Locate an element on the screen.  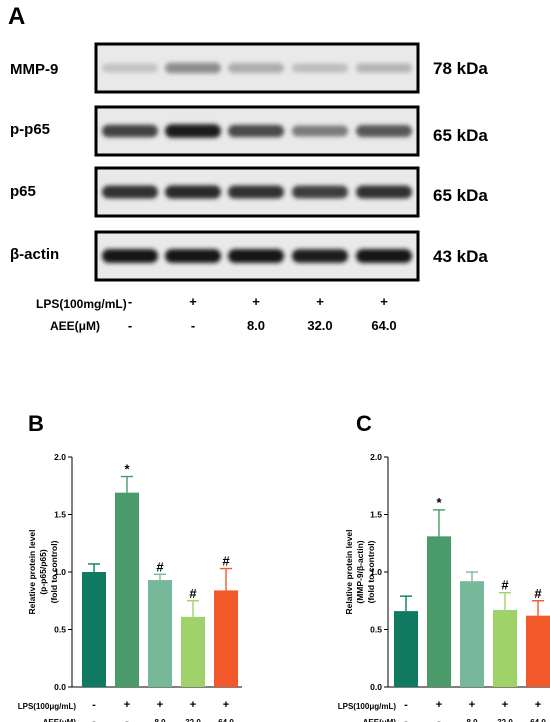
lps-label: LPS(100mg/mL) is located at coordinates (81, 304).